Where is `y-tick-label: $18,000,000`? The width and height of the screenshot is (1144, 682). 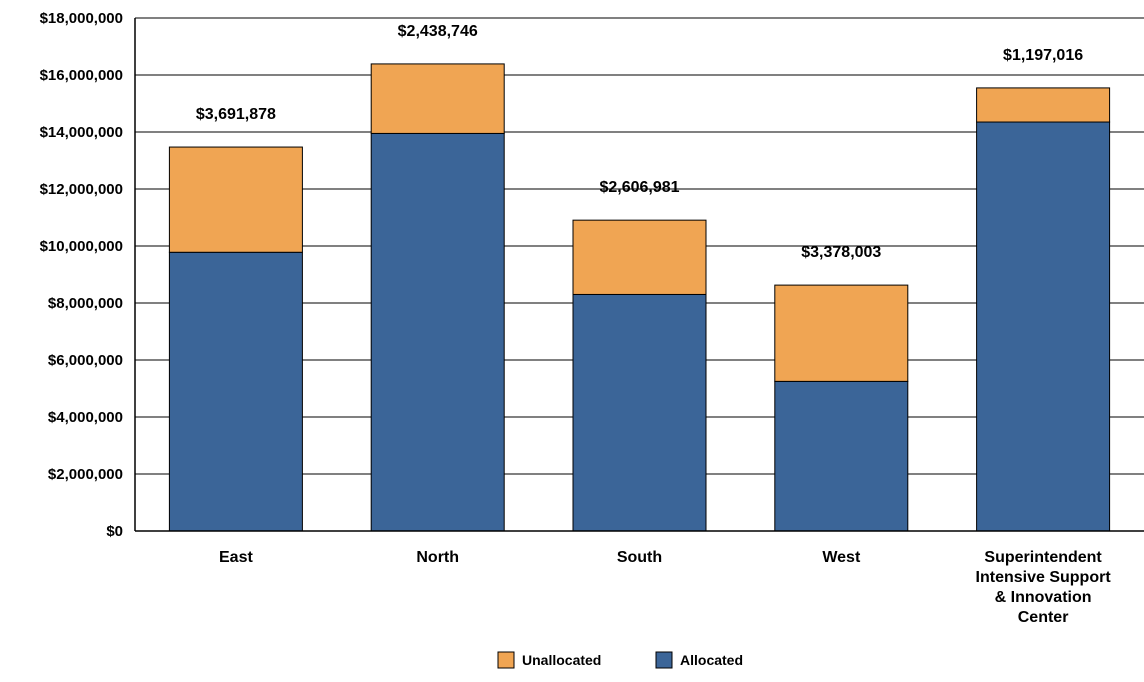
y-tick-label: $18,000,000 is located at coordinates (81, 18).